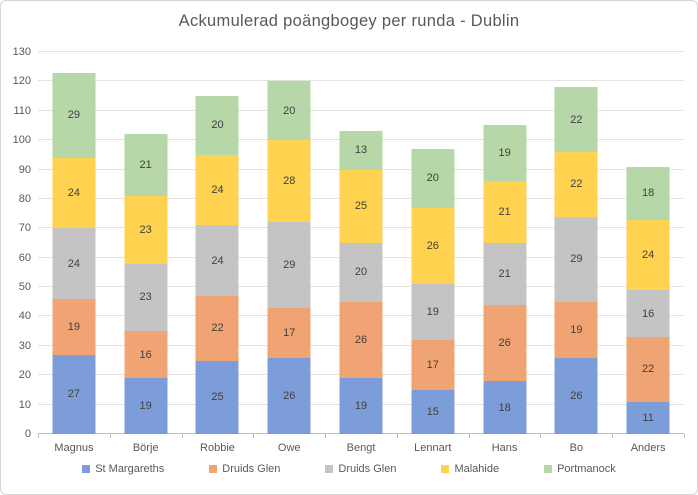 Image resolution: width=698 pixels, height=495 pixels. I want to click on y-axis: 0 10 20 30 40 50 60 70 80 90 100 110 120 130, so click(17, 243).